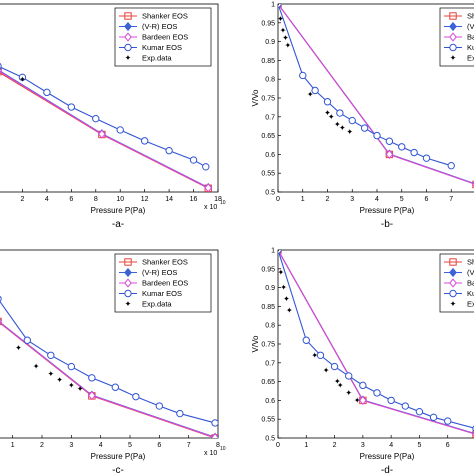  What do you see at coordinates (270, 42) in the screenshot?
I see `y-tick-label: 0.9` at bounding box center [270, 42].